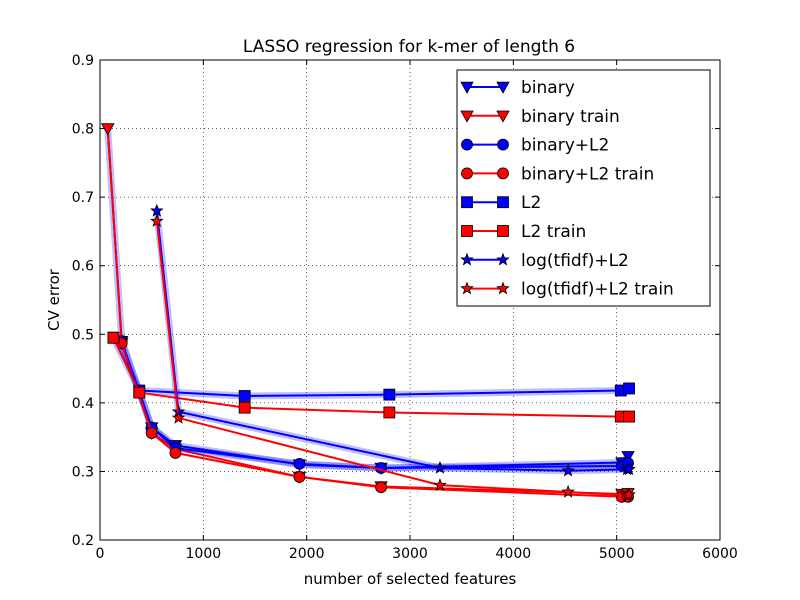  I want to click on legend-entry: binary+L2 train, so click(557, 174).